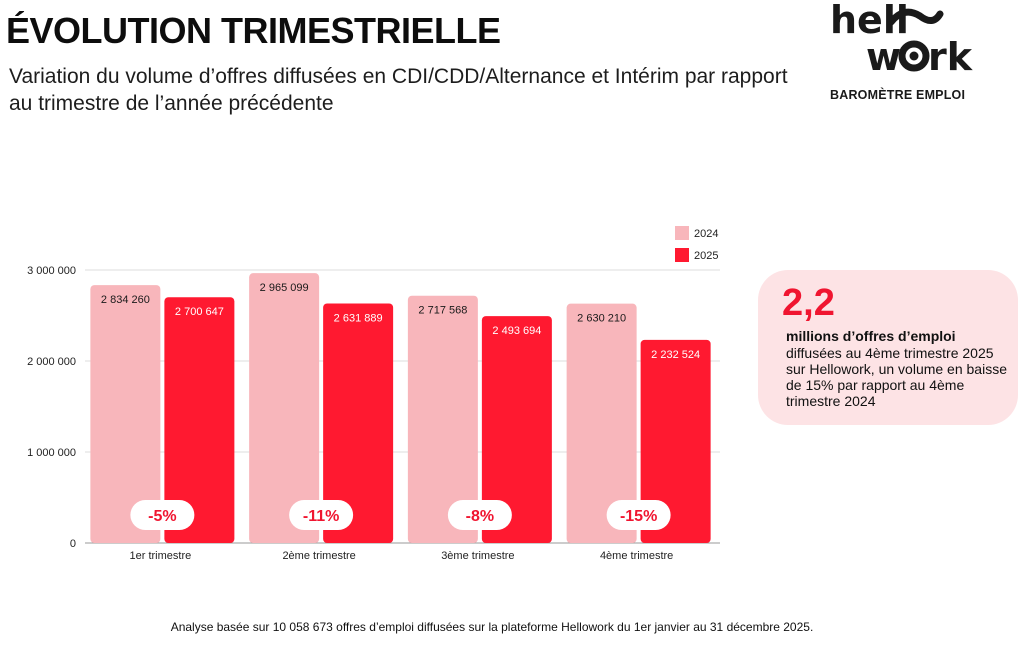 Image resolution: width=1024 pixels, height=650 pixels. I want to click on data-label: 2 717 568, so click(442, 311).